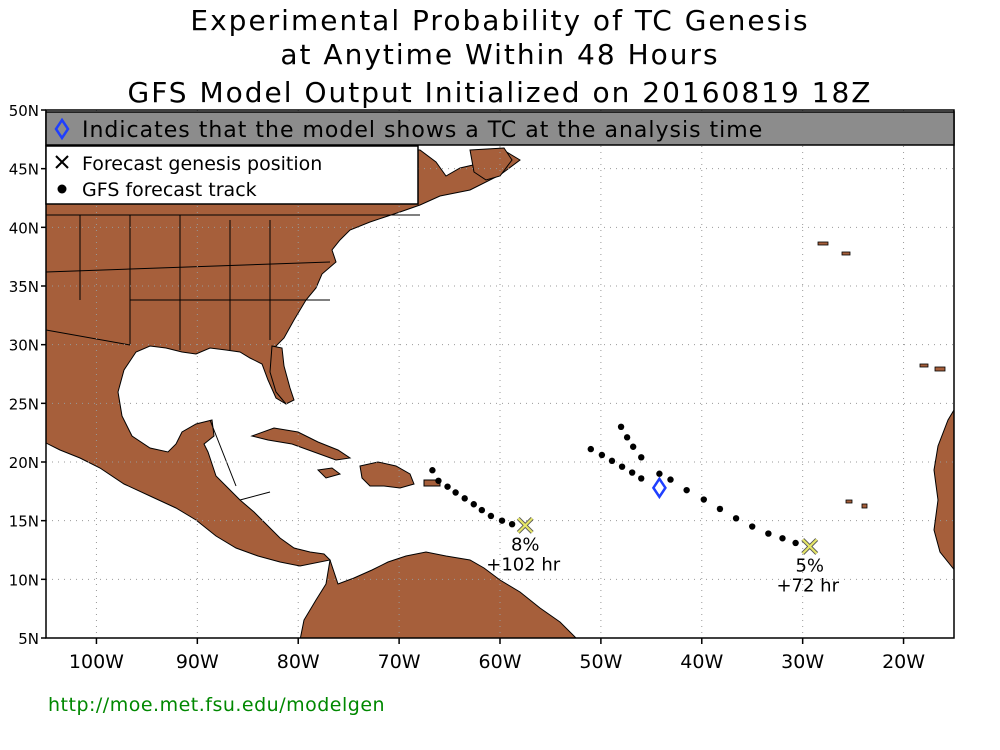 The width and height of the screenshot is (1000, 750). I want to click on forecast-tracks, so click(614, 485).